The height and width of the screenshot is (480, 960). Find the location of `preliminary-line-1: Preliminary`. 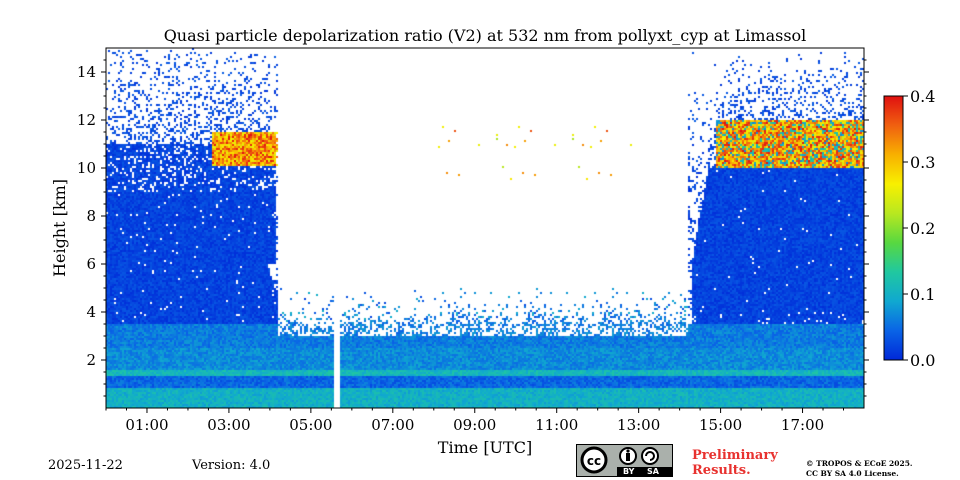

preliminary-line-1: Preliminary is located at coordinates (735, 455).